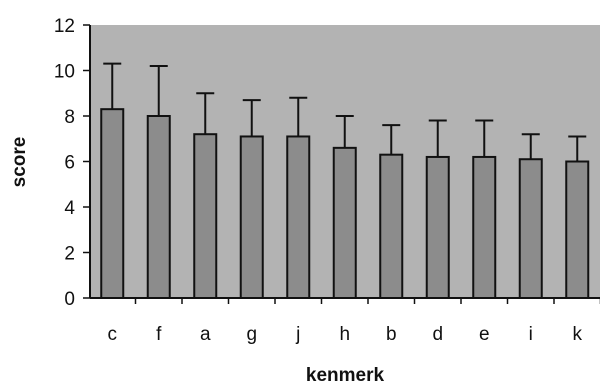 The image size is (600, 387). I want to click on x-tick-label-i: i, so click(531, 334).